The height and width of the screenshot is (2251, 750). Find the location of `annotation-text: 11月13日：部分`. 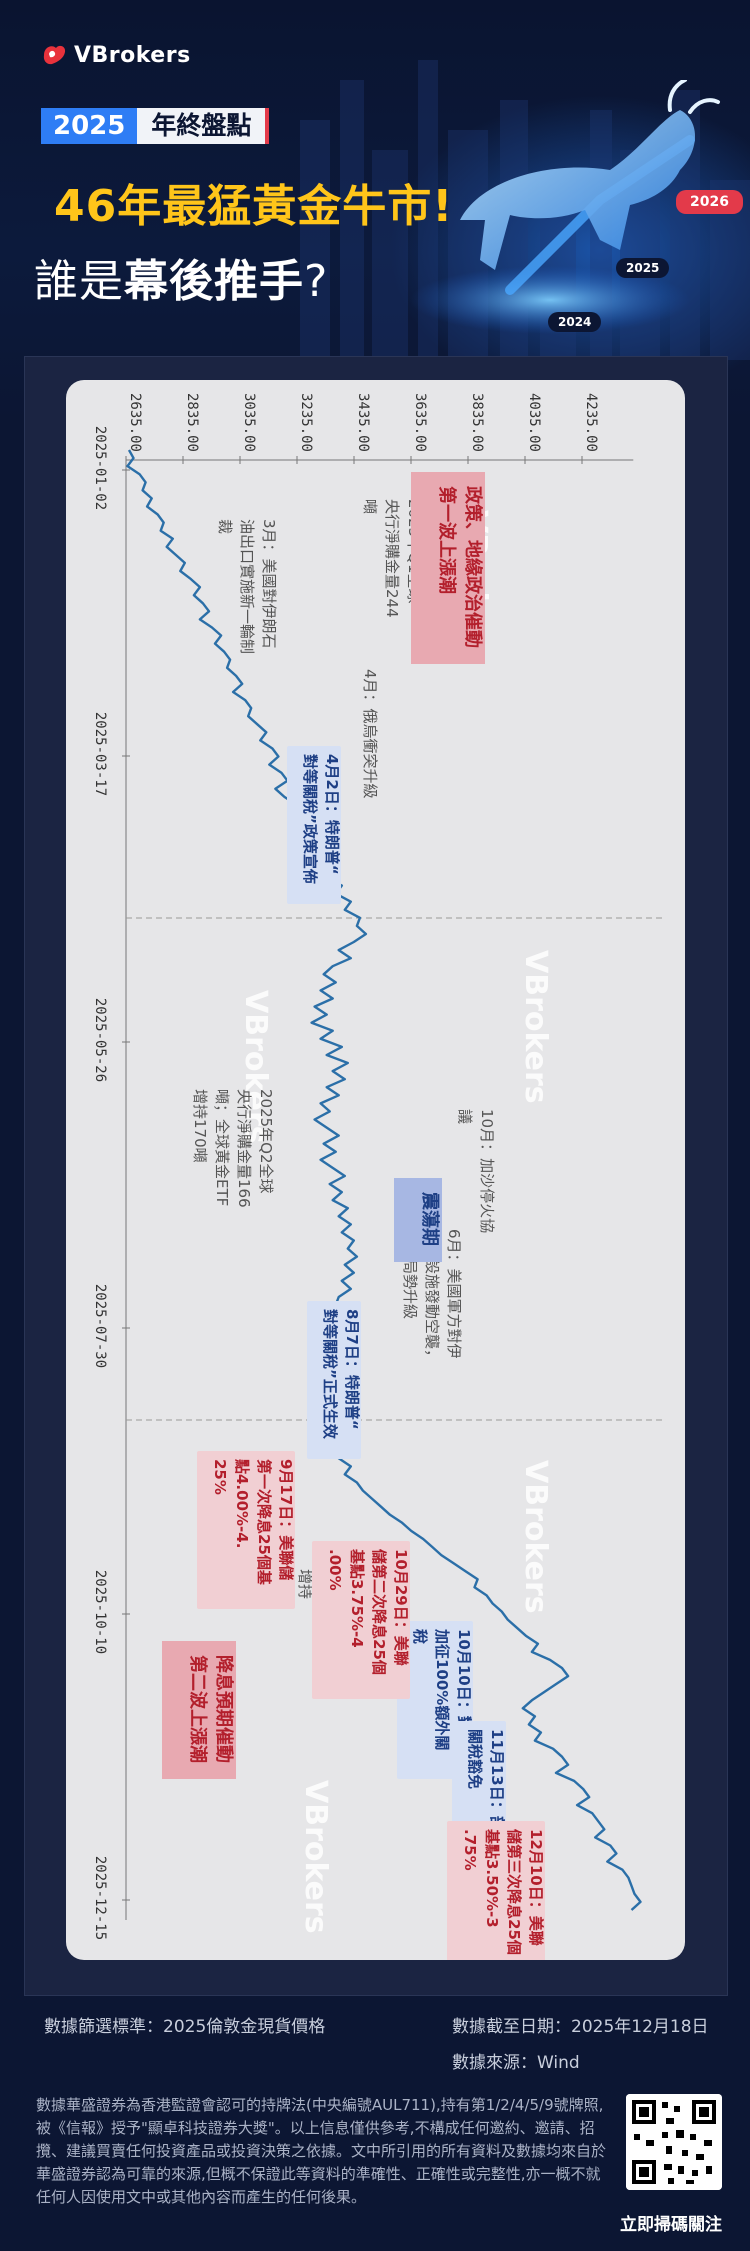

annotation-text: 11月13日：部分 is located at coordinates (497, 1787).